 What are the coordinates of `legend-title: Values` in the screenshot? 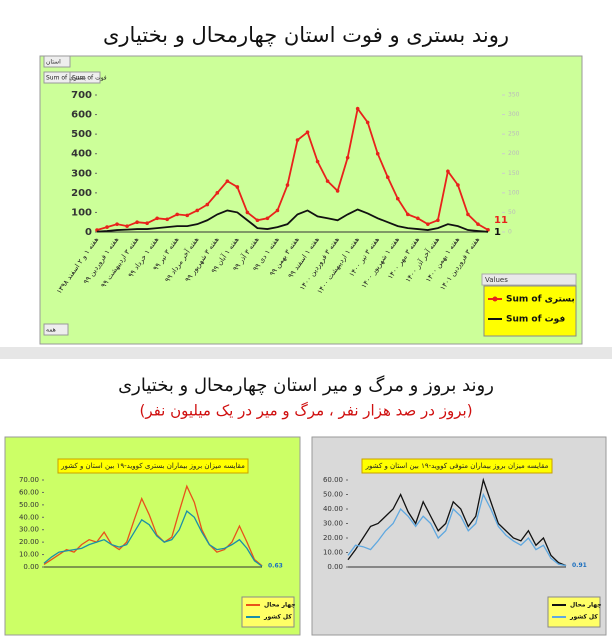 It's located at (496, 280).